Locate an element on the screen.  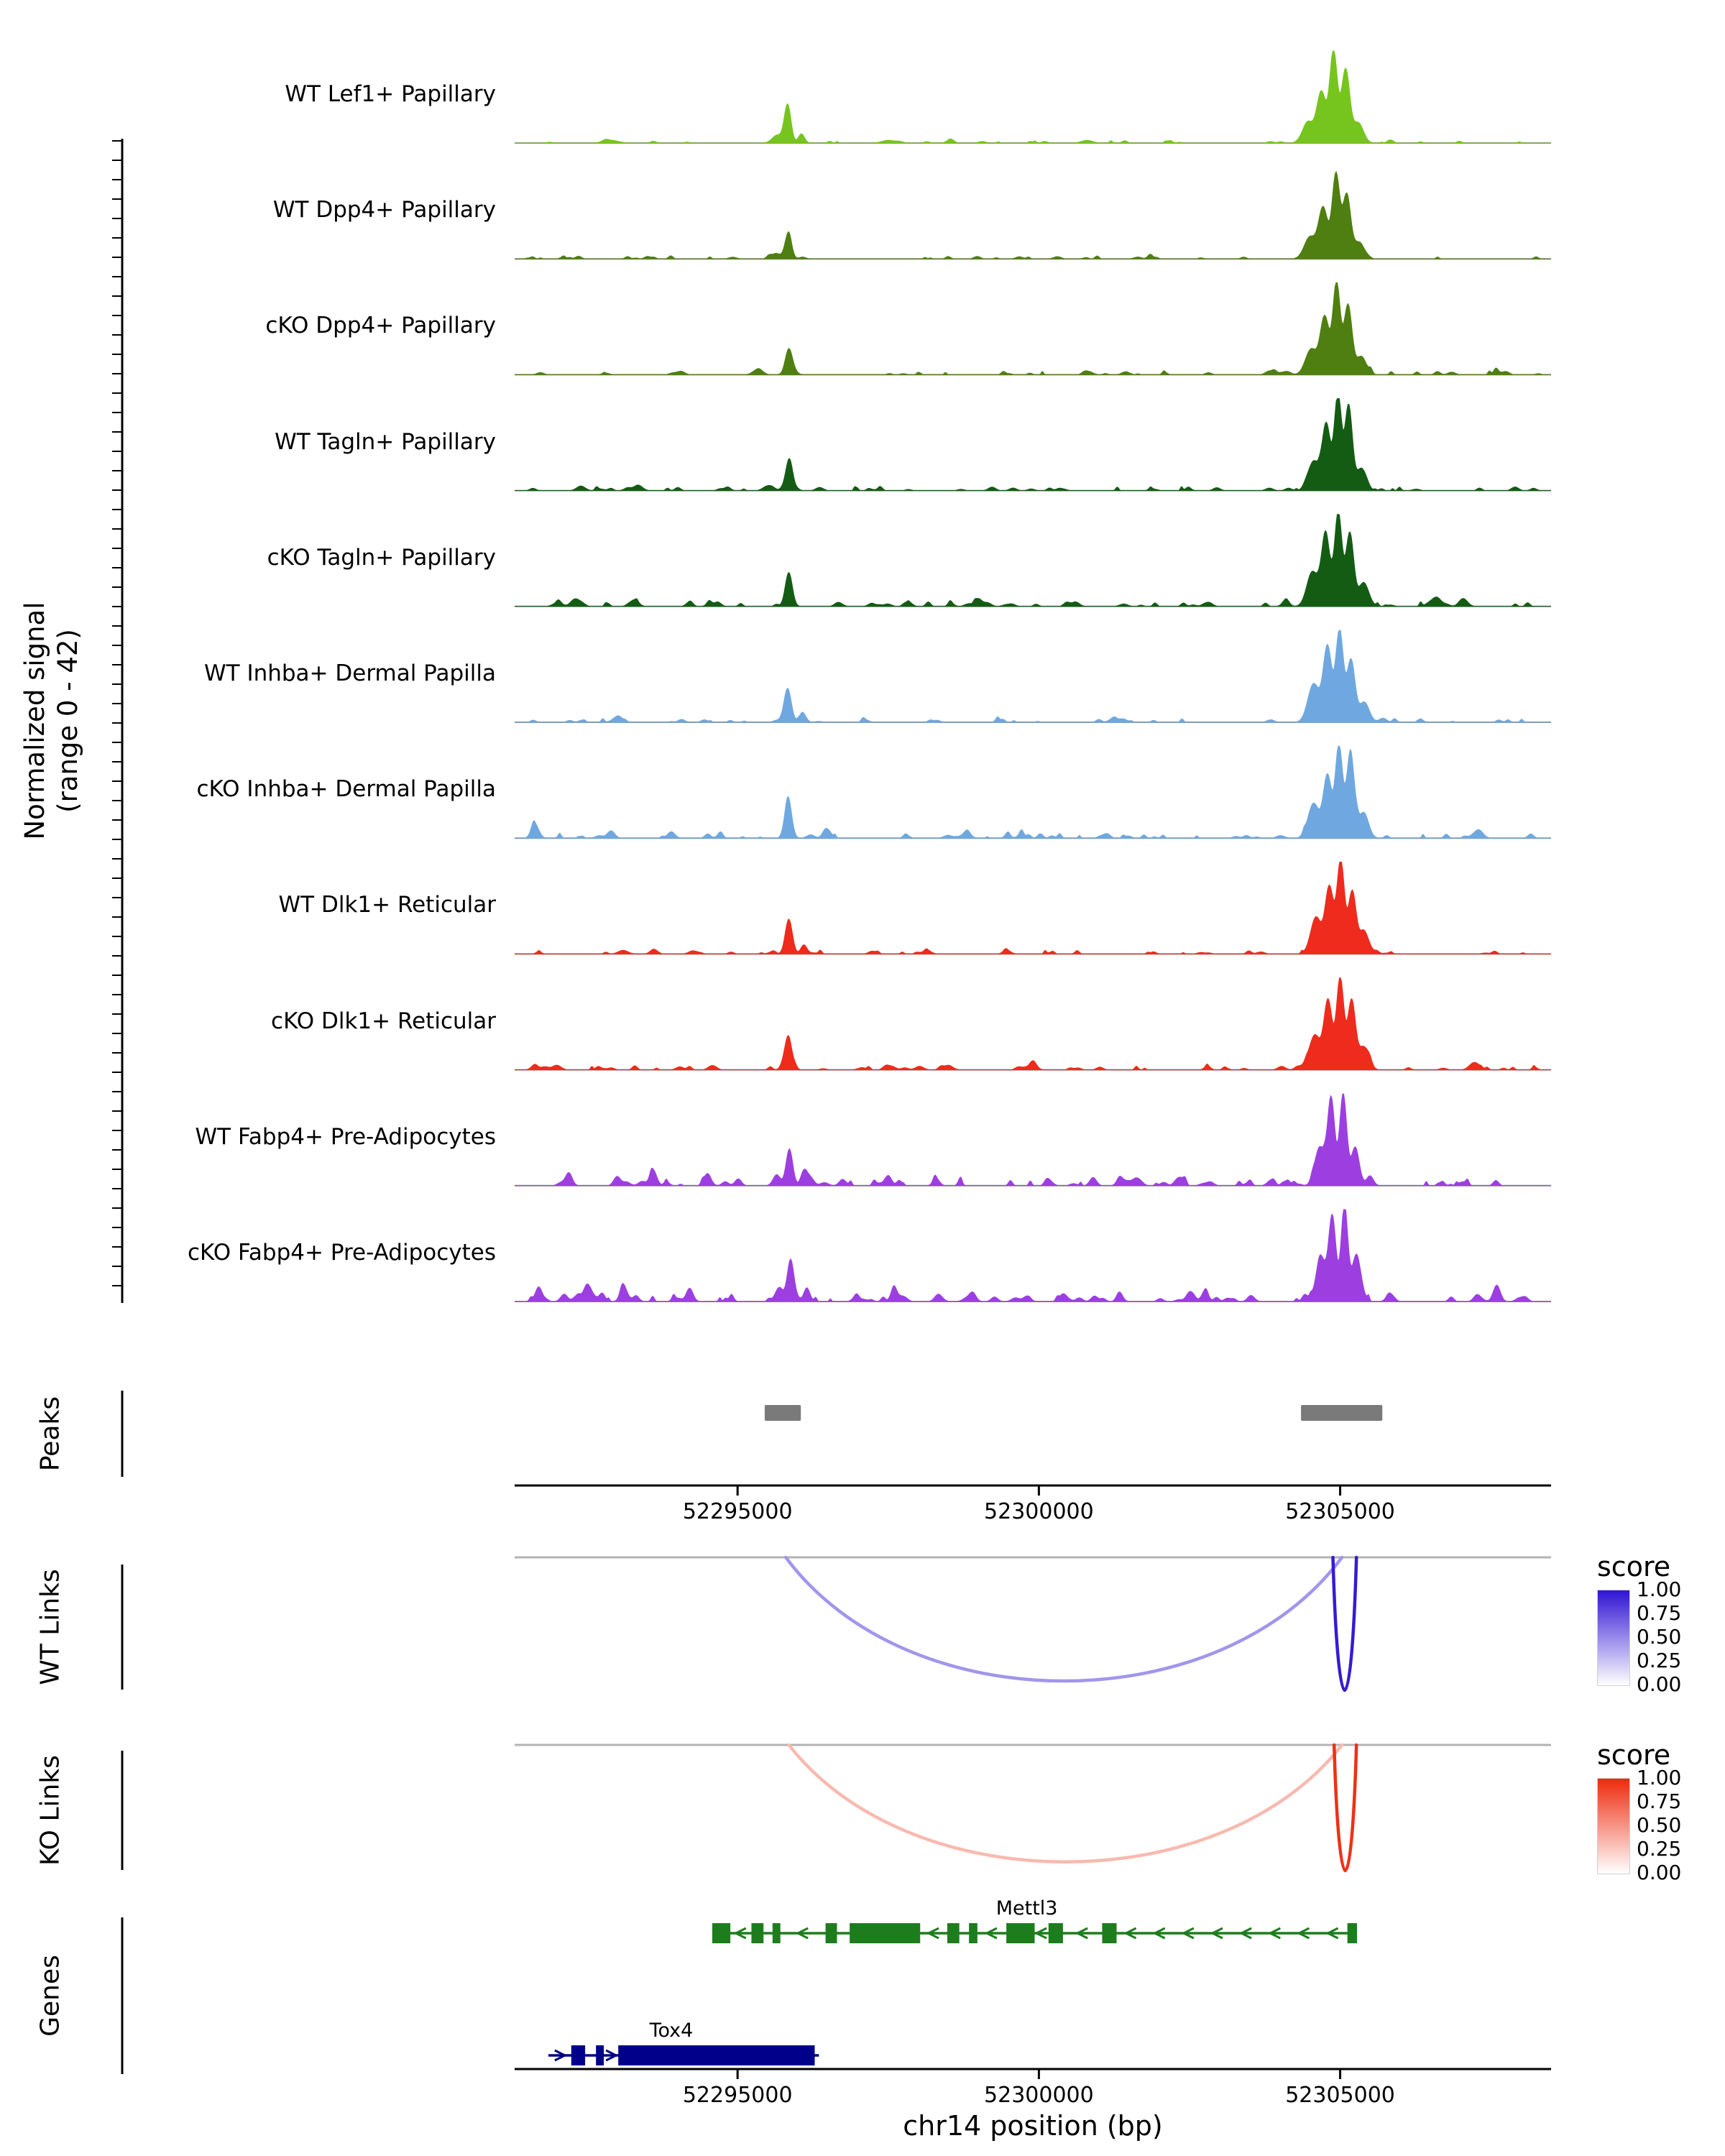
gene-label: Tox4 is located at coordinates (671, 2031).